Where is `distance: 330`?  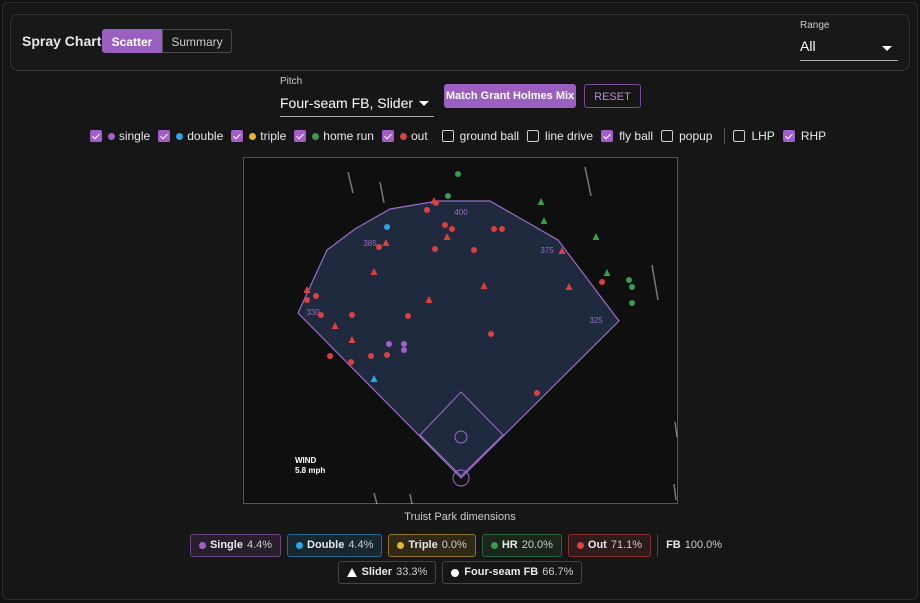 distance: 330 is located at coordinates (313, 312).